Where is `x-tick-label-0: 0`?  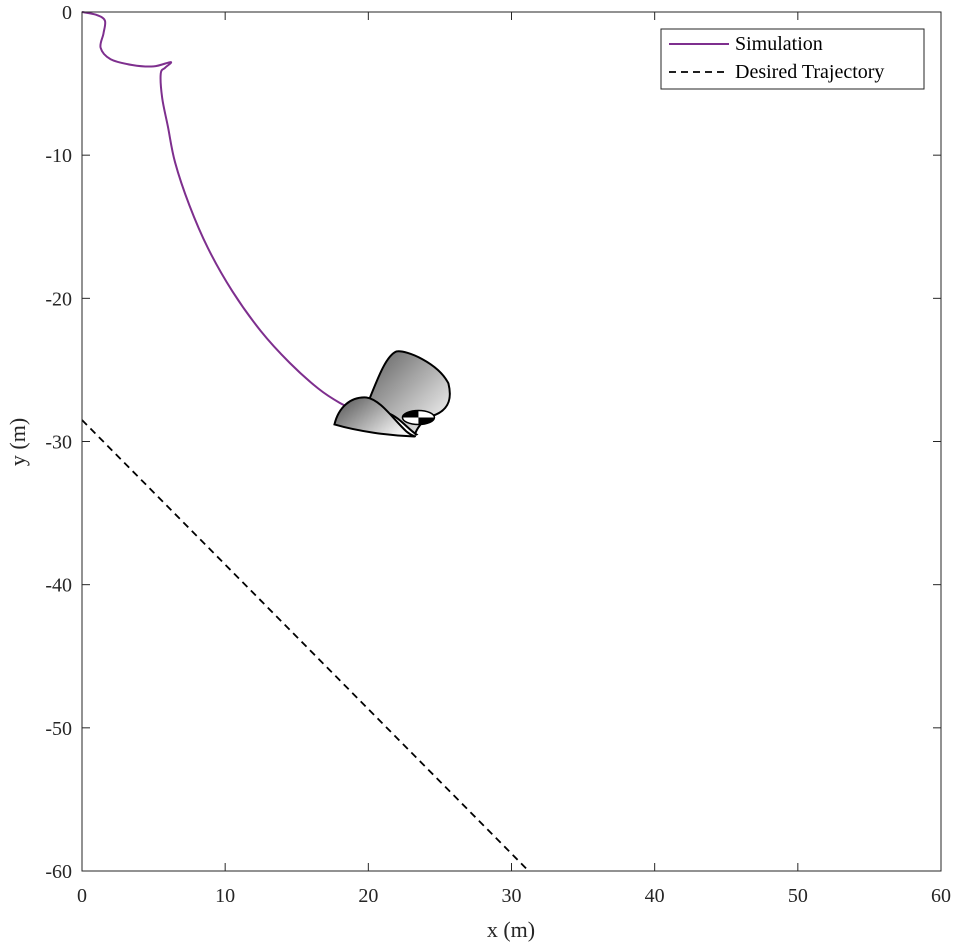
x-tick-label-0: 0 is located at coordinates (82, 896).